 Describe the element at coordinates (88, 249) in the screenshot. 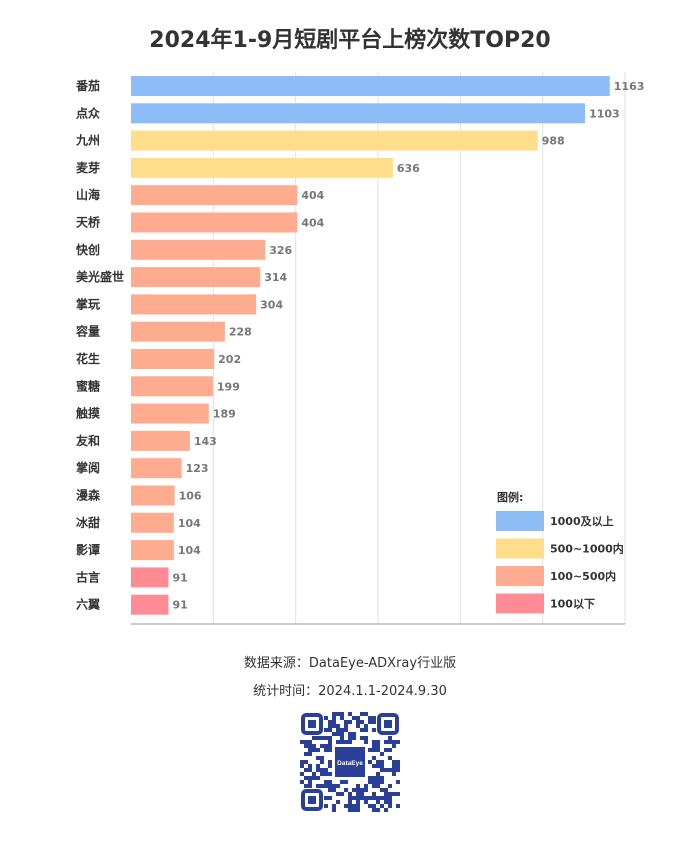

I see `category-label: 快创` at that location.